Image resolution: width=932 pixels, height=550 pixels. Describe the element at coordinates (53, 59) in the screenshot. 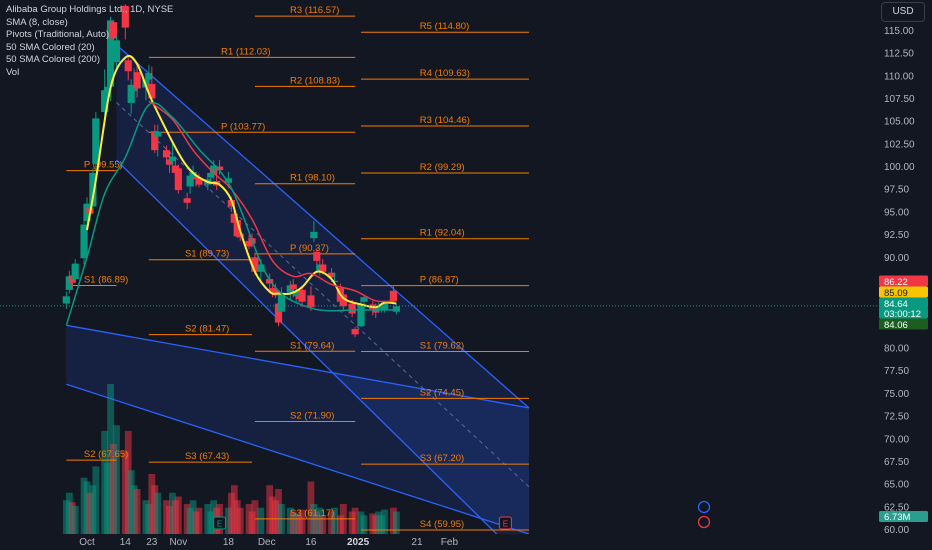

I see `legend-indicator-sma200: 50 SMA Colored (200)` at that location.